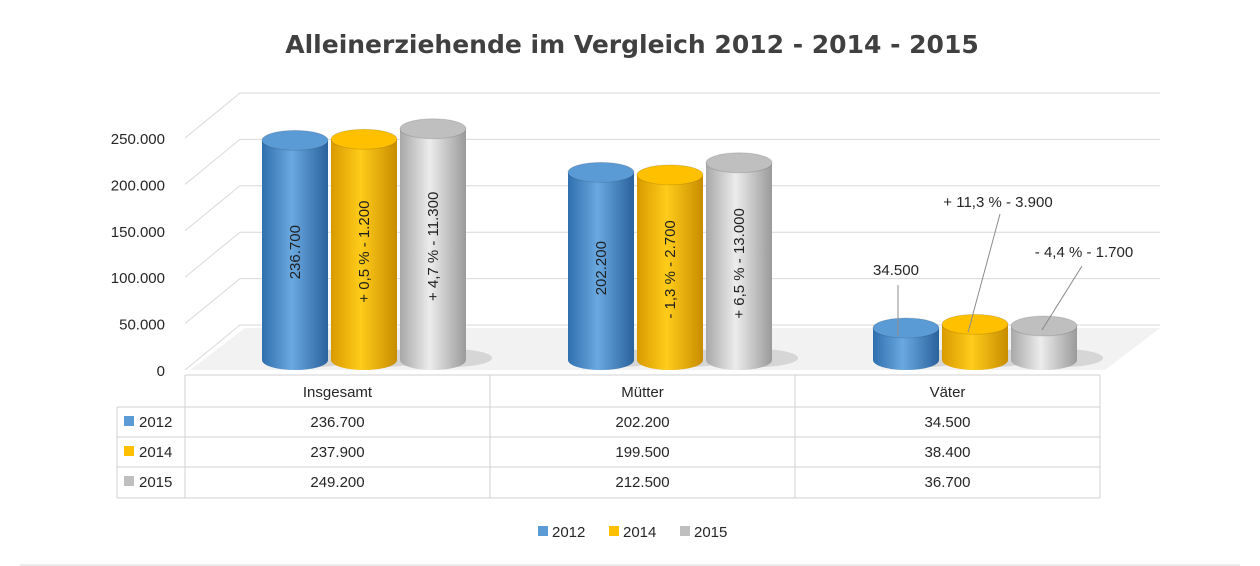  I want to click on table-cell: 38.400, so click(948, 452).